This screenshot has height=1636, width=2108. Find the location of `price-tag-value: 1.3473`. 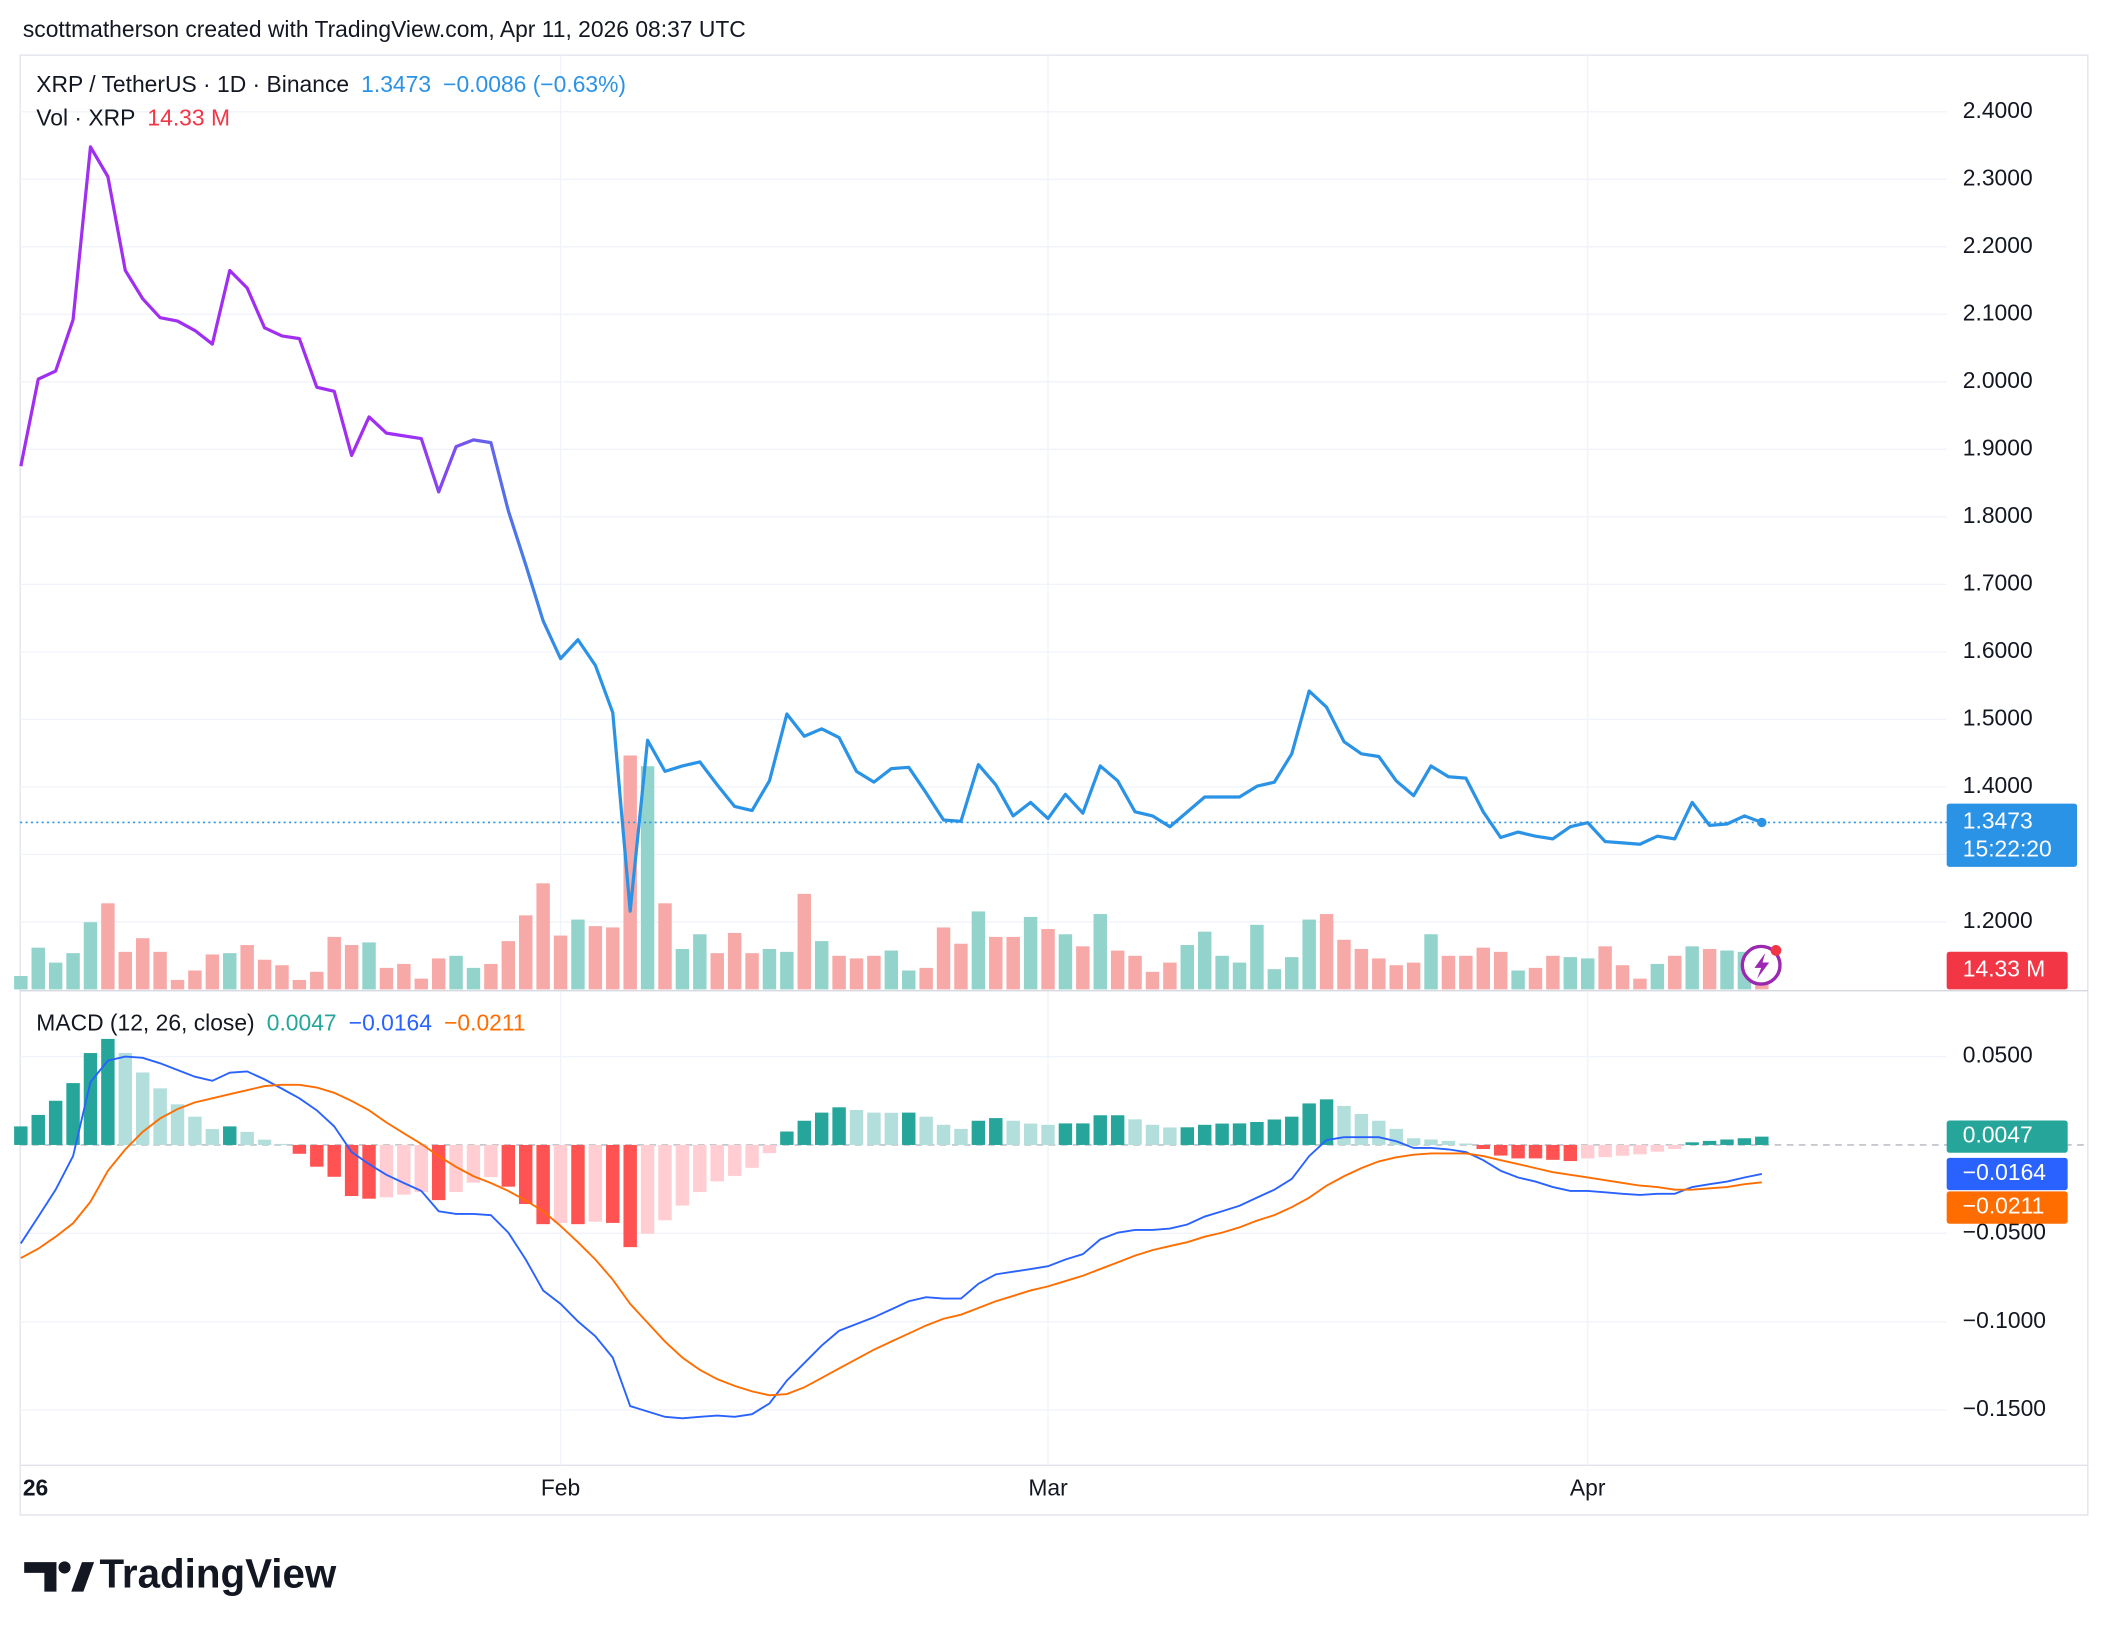

price-tag-value: 1.3473 is located at coordinates (1998, 820).